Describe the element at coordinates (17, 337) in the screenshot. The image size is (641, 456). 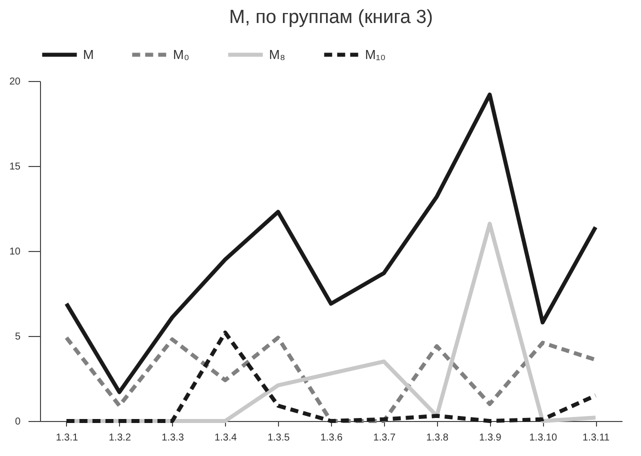
I see `y-tick-label: 5` at that location.